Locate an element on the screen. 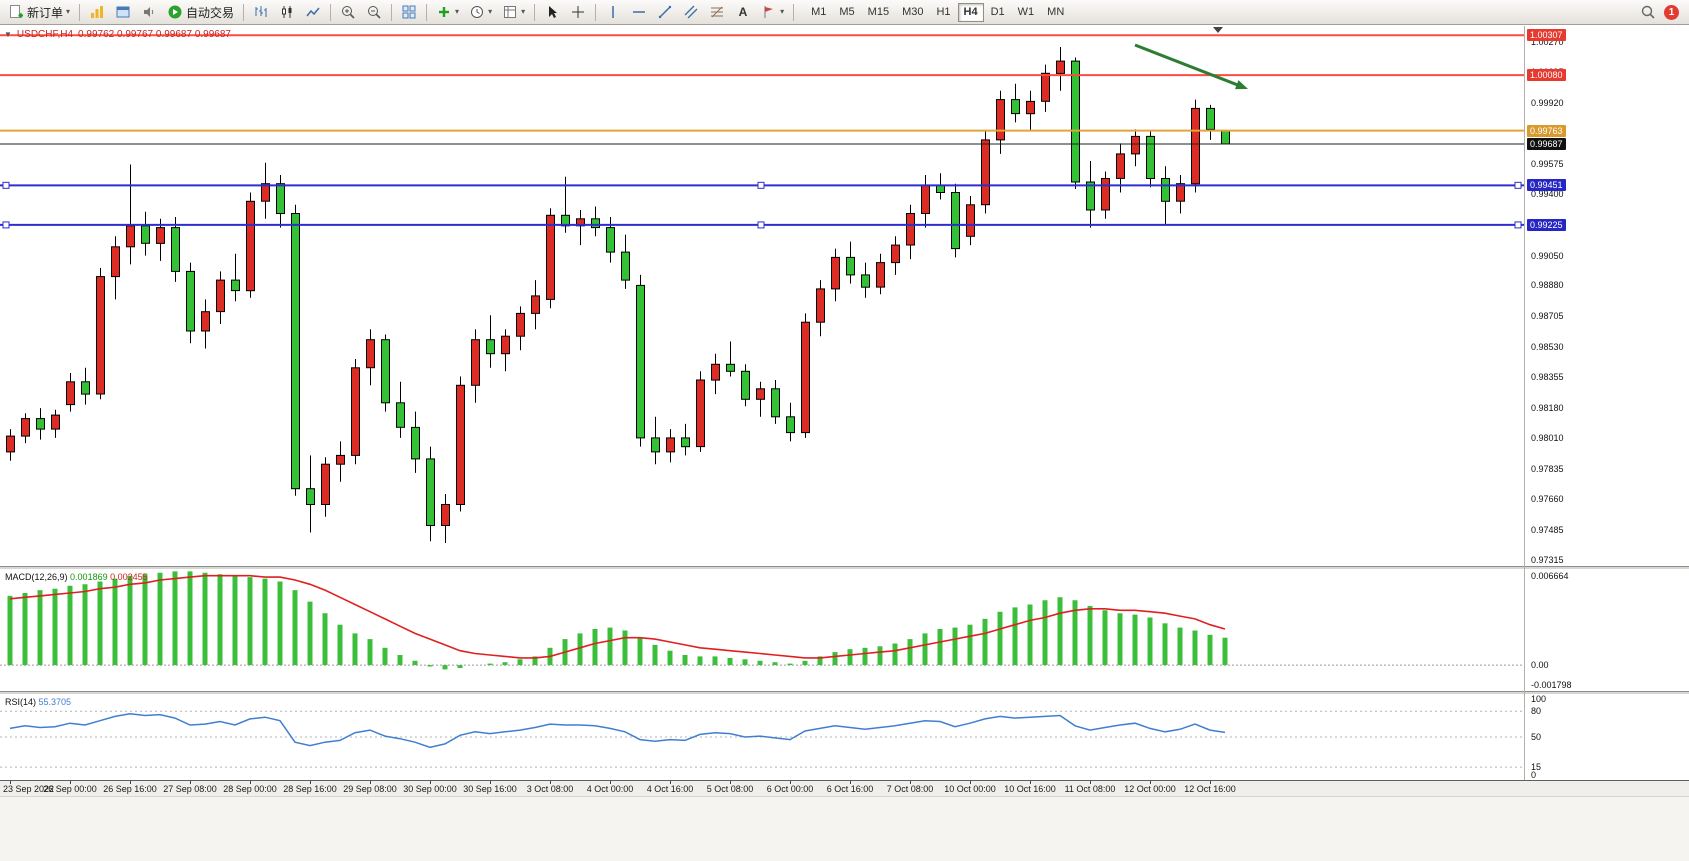 Image resolution: width=1689 pixels, height=861 pixels. price-axis-label: 0.98530 is located at coordinates (1547, 346).